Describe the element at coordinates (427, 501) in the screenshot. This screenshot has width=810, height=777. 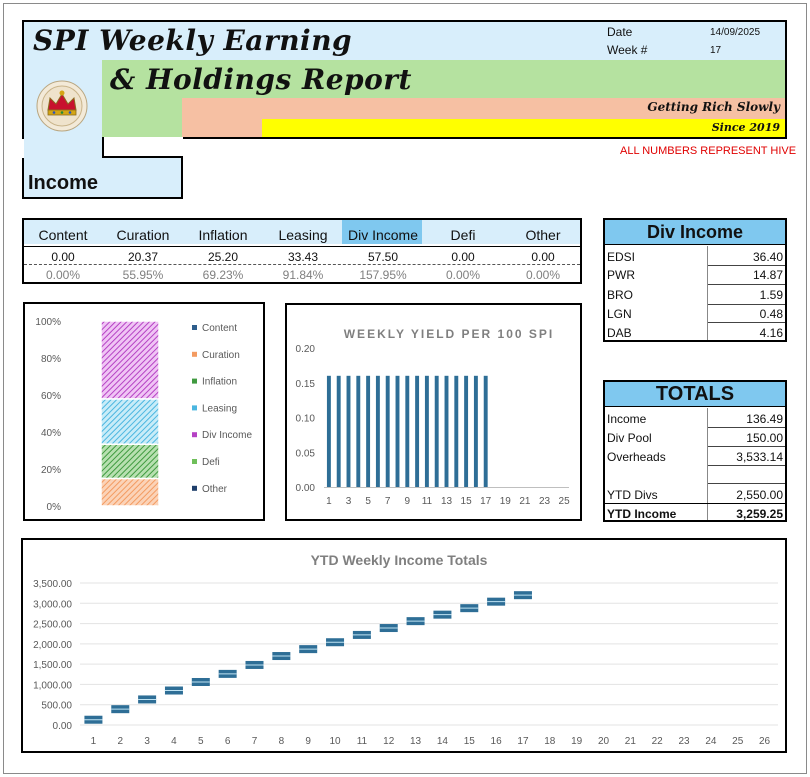
I see `chart2-x-tick: 11` at that location.